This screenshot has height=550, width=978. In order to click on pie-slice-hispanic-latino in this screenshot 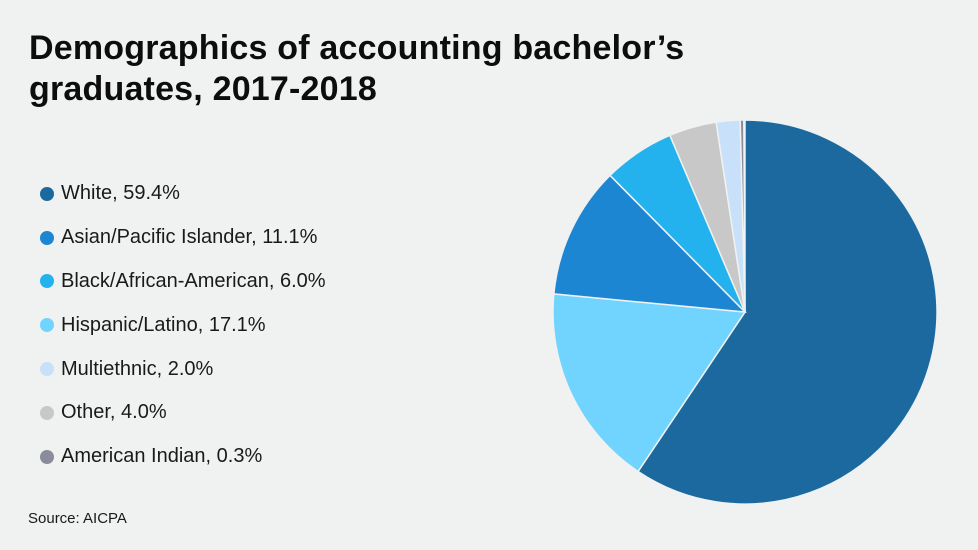, I will do `click(649, 383)`.